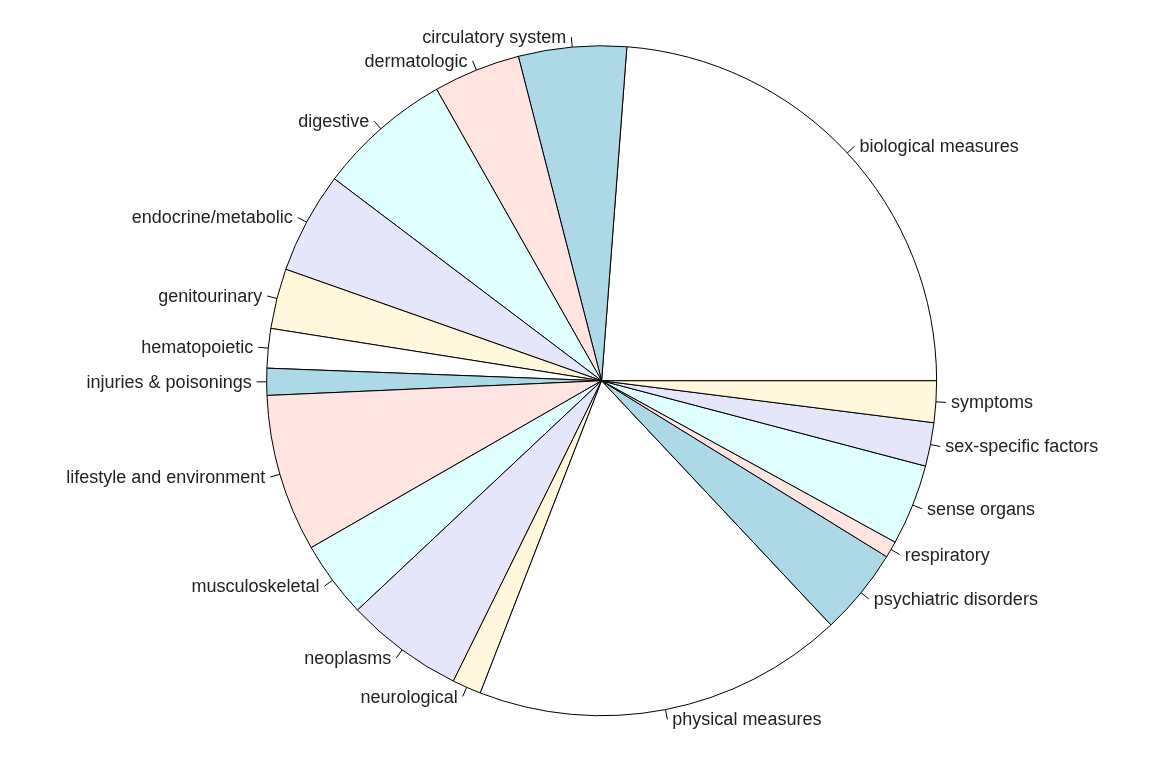 The width and height of the screenshot is (1157, 757). Describe the element at coordinates (255, 586) in the screenshot. I see `slice-label: musculoskeletal` at that location.